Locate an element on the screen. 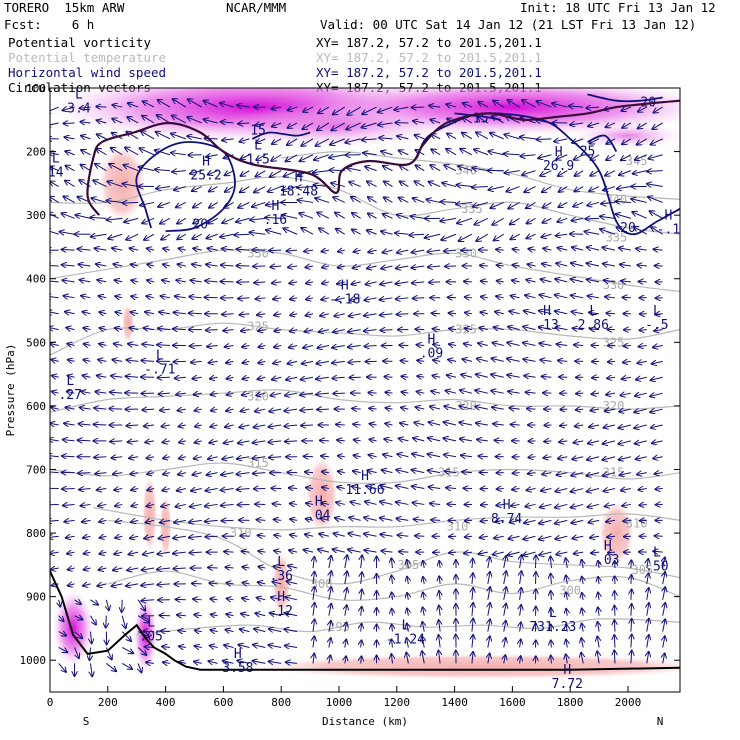 The height and width of the screenshot is (740, 740). hl-type-6: H is located at coordinates (345, 285).